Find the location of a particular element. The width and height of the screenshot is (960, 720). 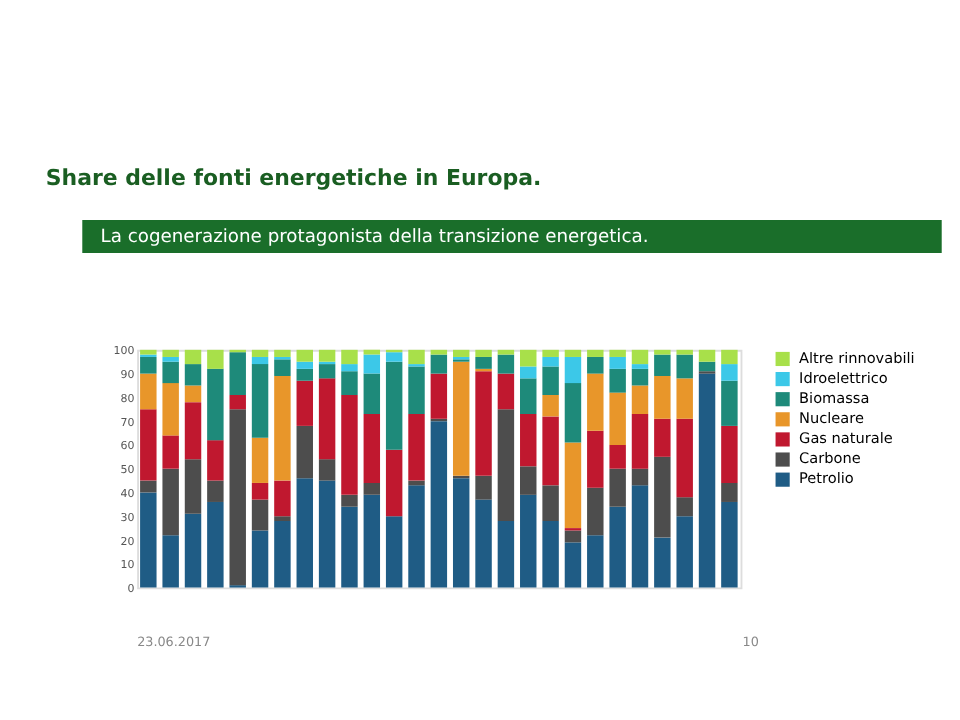

legend-label: Idroelettrico is located at coordinates (844, 377).